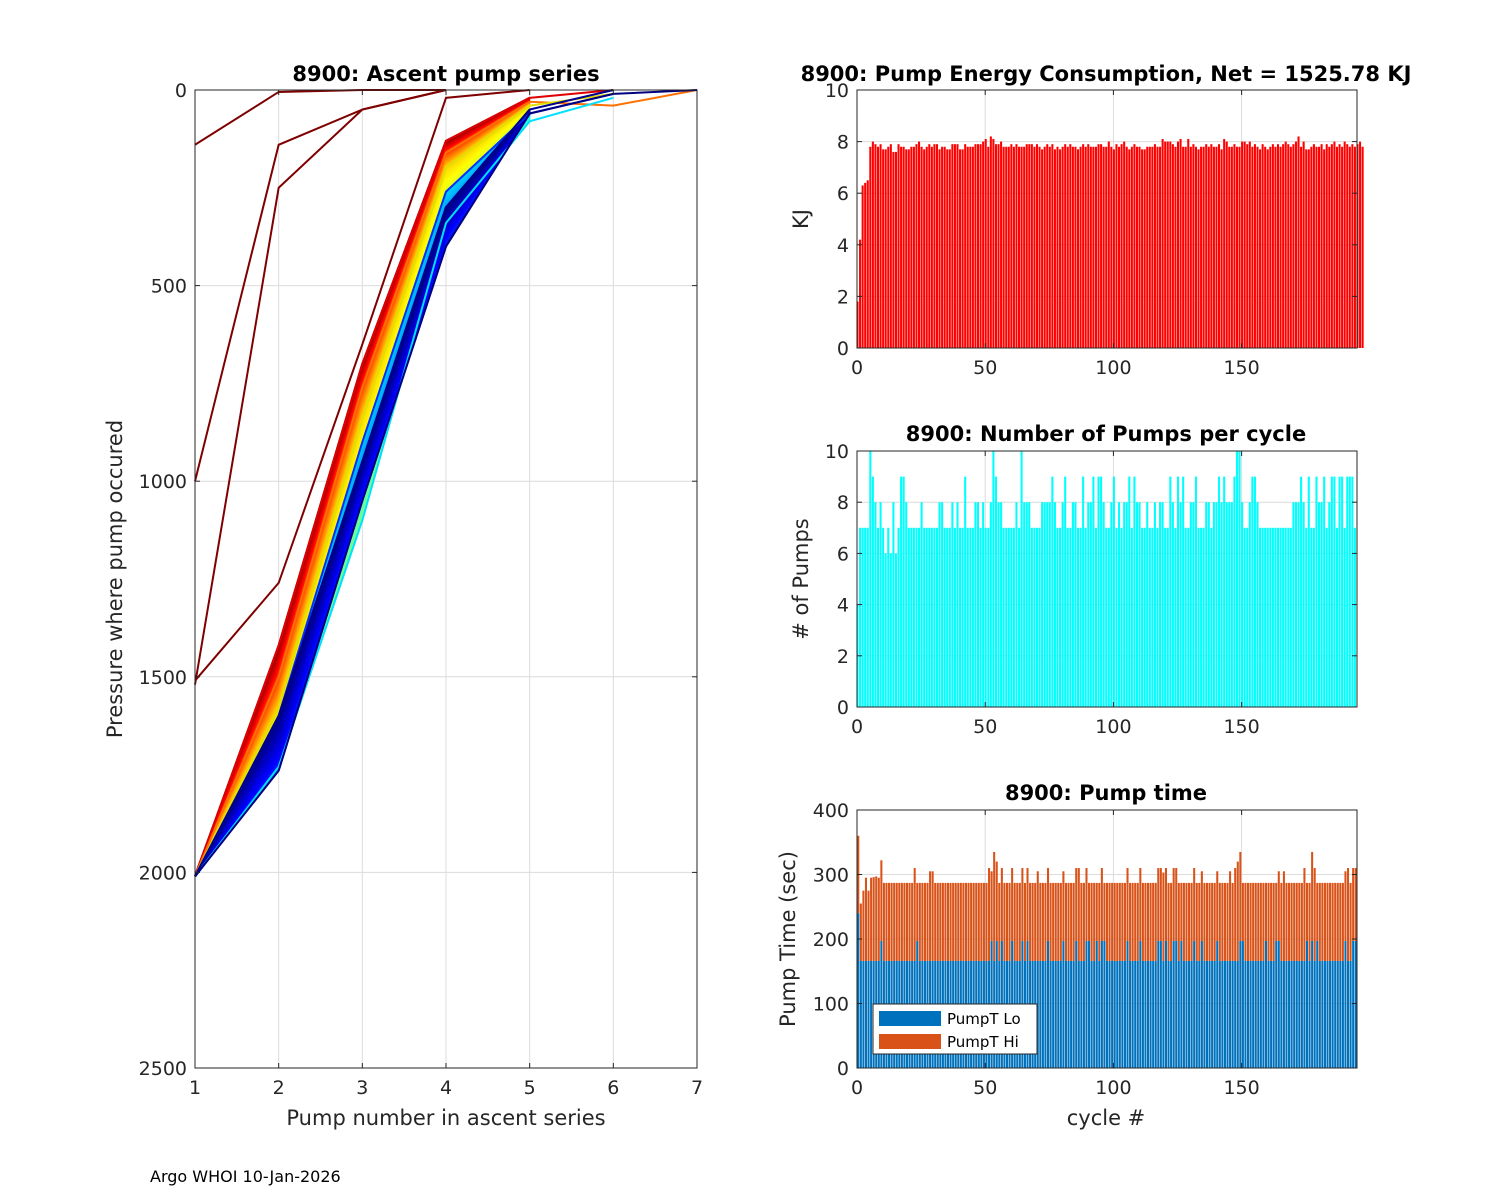 This screenshot has height=1200, width=1500. Describe the element at coordinates (788, 939) in the screenshot. I see `pumptime-y-axis-label: Pump Time (sec)` at that location.